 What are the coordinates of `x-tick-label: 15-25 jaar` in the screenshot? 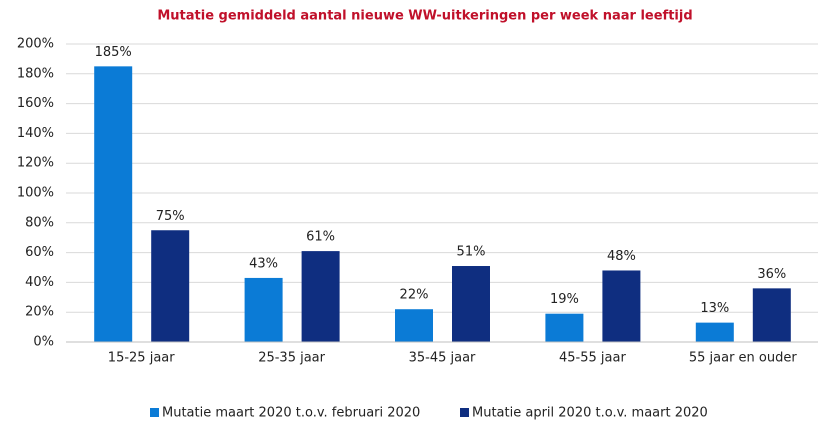 It's located at (141, 358).